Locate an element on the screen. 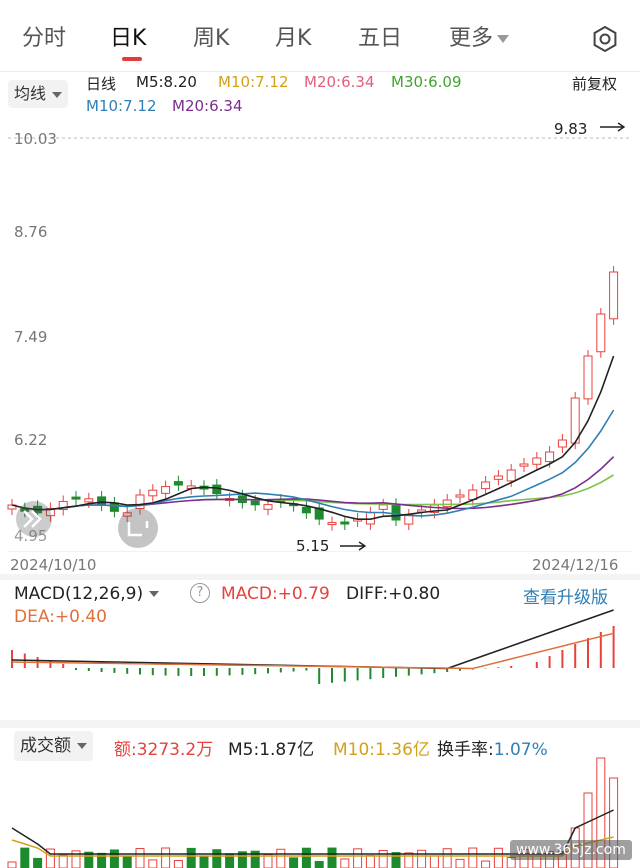 The height and width of the screenshot is (868, 640). ma-selector-label: 均线 is located at coordinates (30, 93).